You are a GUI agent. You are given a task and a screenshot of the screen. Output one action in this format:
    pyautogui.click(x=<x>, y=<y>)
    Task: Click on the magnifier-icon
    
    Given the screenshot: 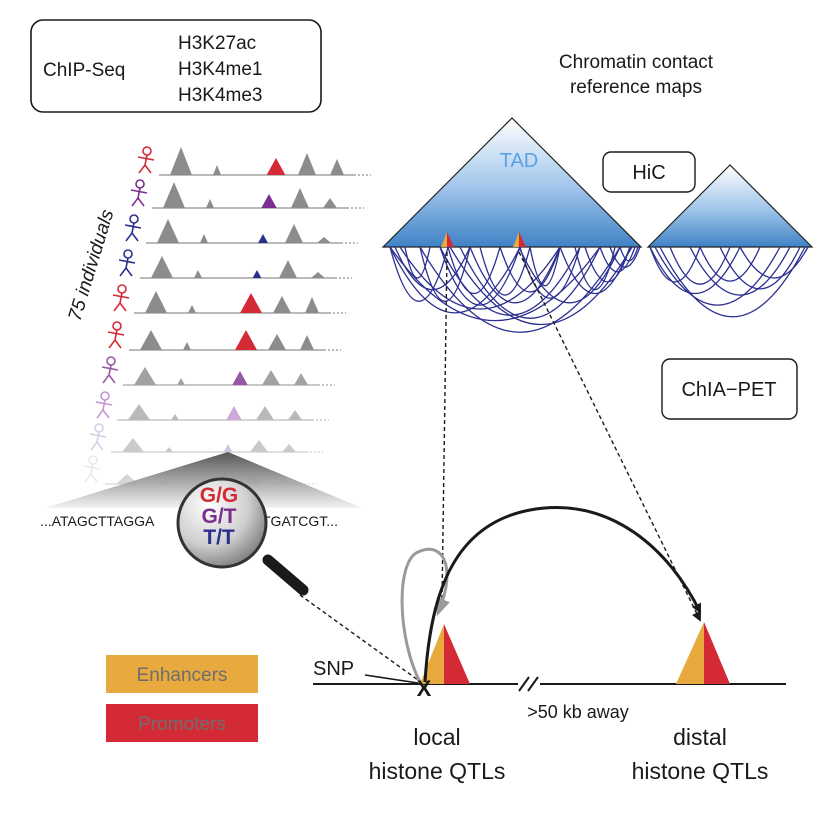 What is the action you would take?
    pyautogui.click(x=242, y=536)
    